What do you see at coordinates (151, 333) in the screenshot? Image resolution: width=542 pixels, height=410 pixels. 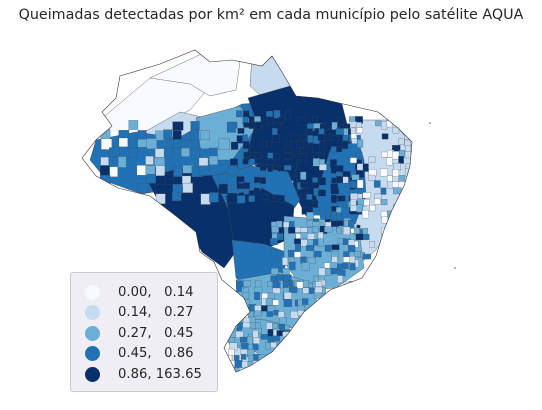 I see `legend-item-class-3: 0.27, 0.45` at bounding box center [151, 333].